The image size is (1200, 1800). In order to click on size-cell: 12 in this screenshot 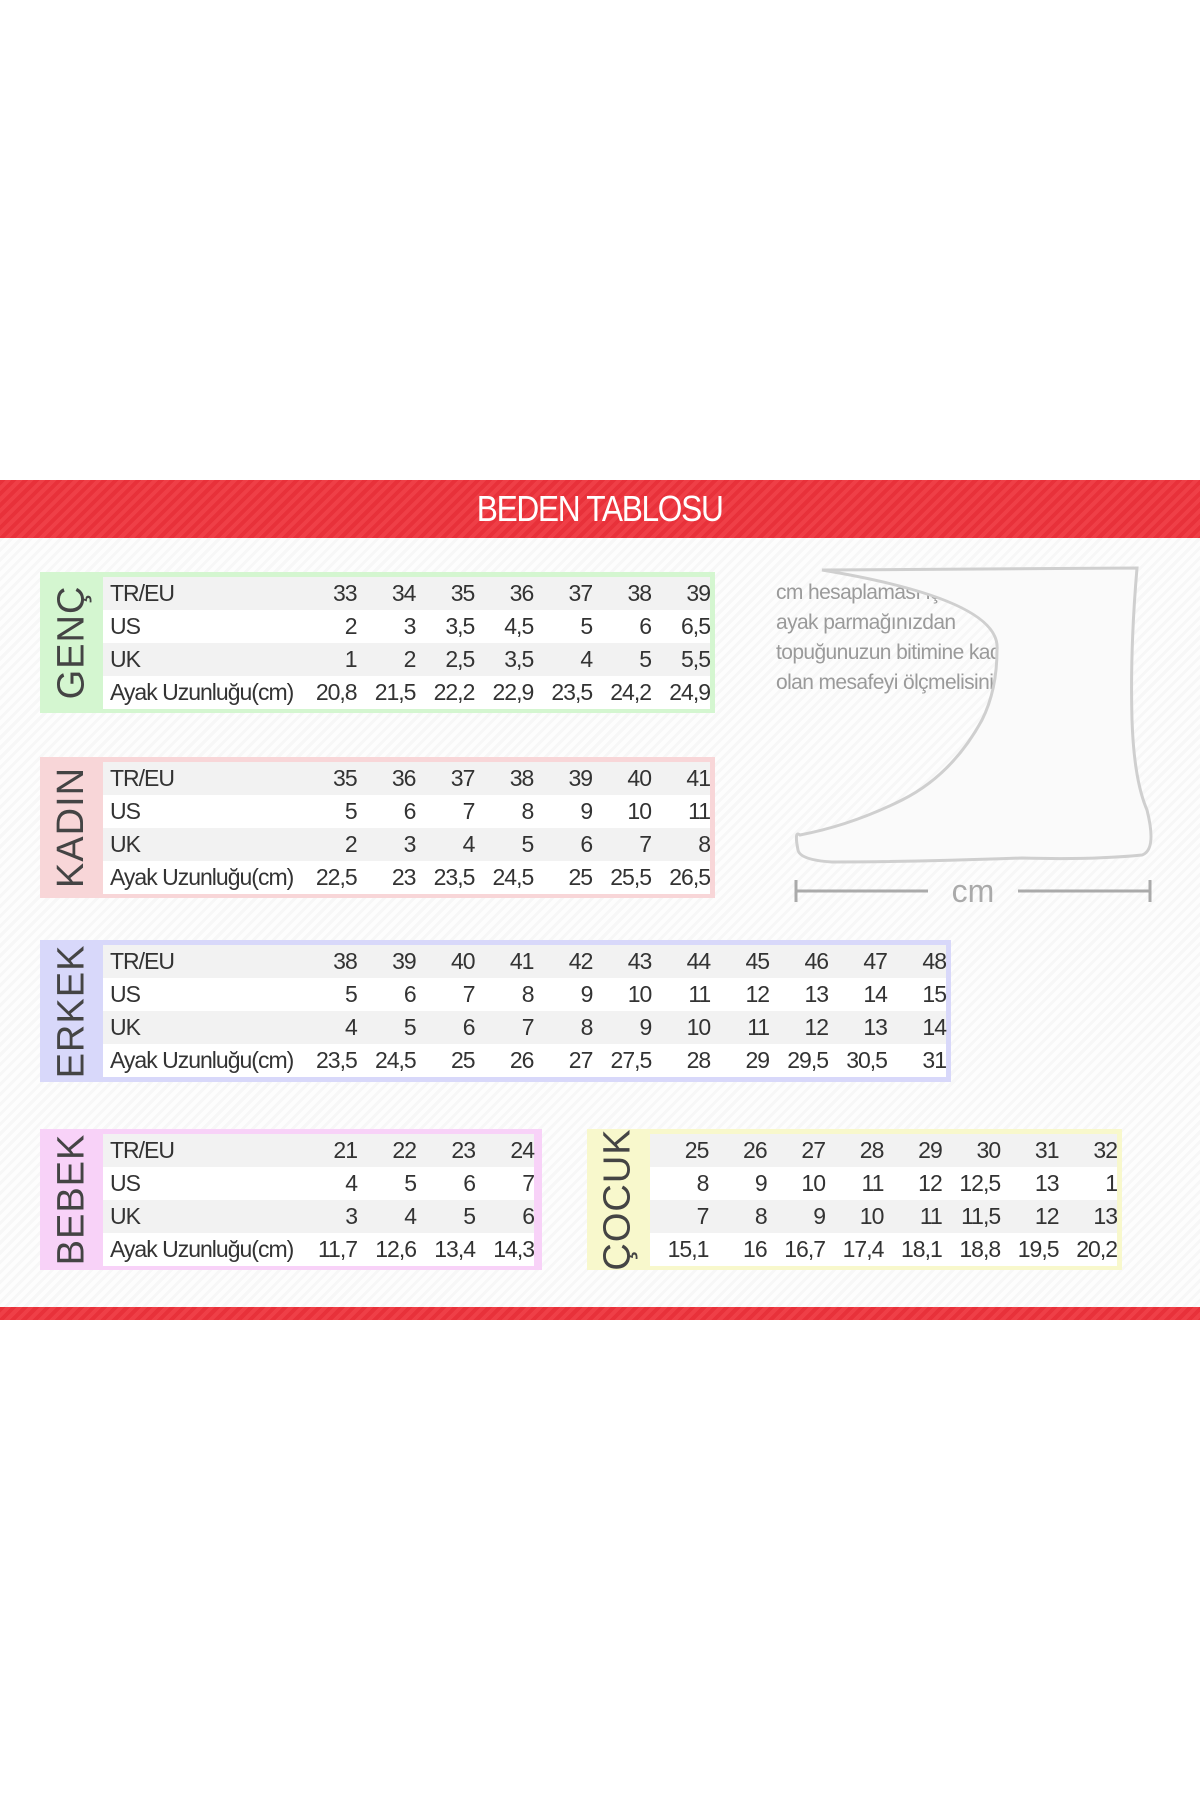, I will do `click(758, 994)`.